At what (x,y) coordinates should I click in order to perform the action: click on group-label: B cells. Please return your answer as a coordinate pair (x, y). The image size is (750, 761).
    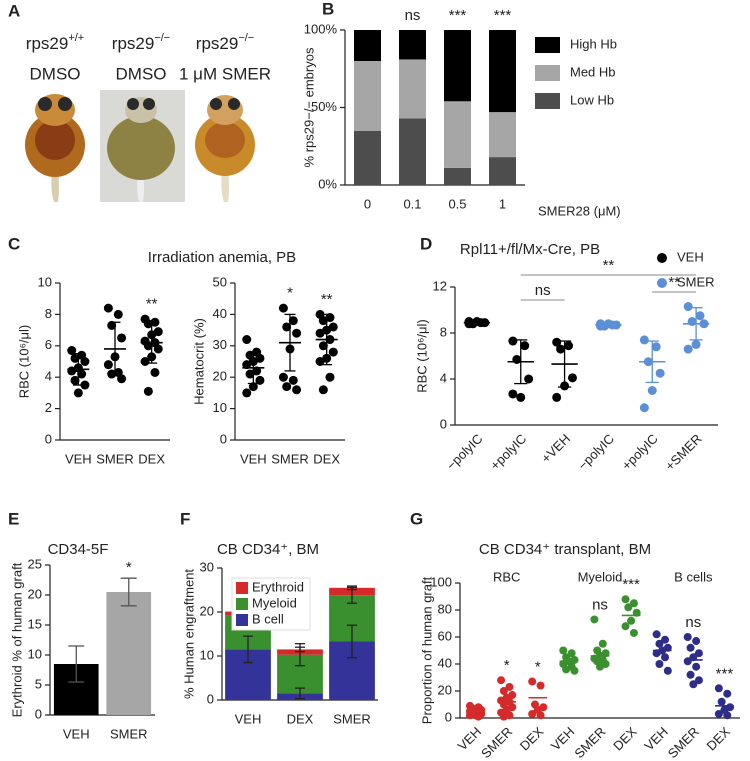
    Looking at the image, I should click on (693, 576).